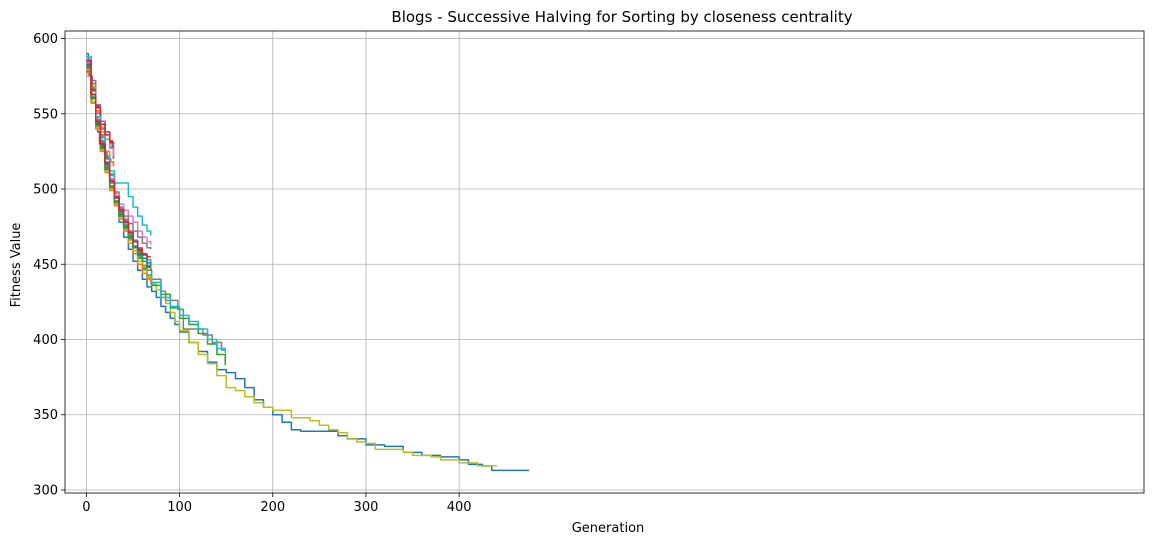  I want to click on y-tick-label: 550, so click(45, 114).